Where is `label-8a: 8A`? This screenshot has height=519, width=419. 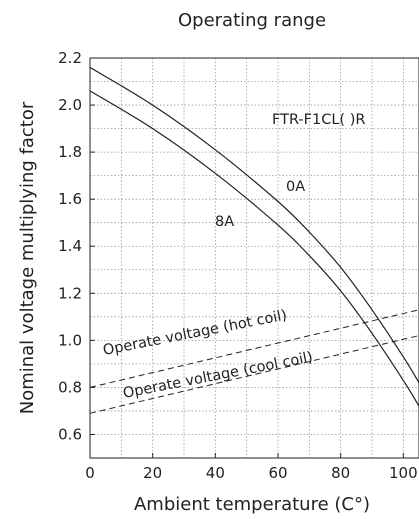
label-8a: 8A is located at coordinates (224, 222).